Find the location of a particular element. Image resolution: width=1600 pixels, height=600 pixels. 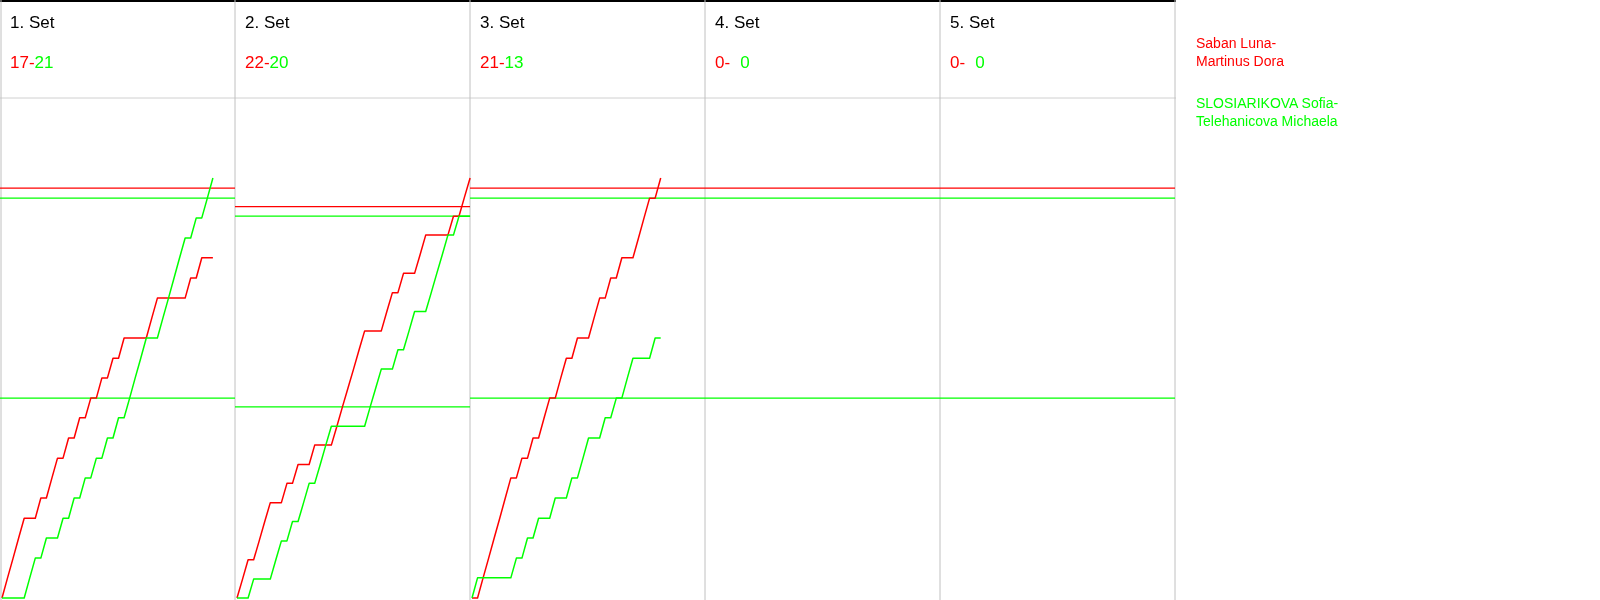

text: 20 is located at coordinates (279, 62).